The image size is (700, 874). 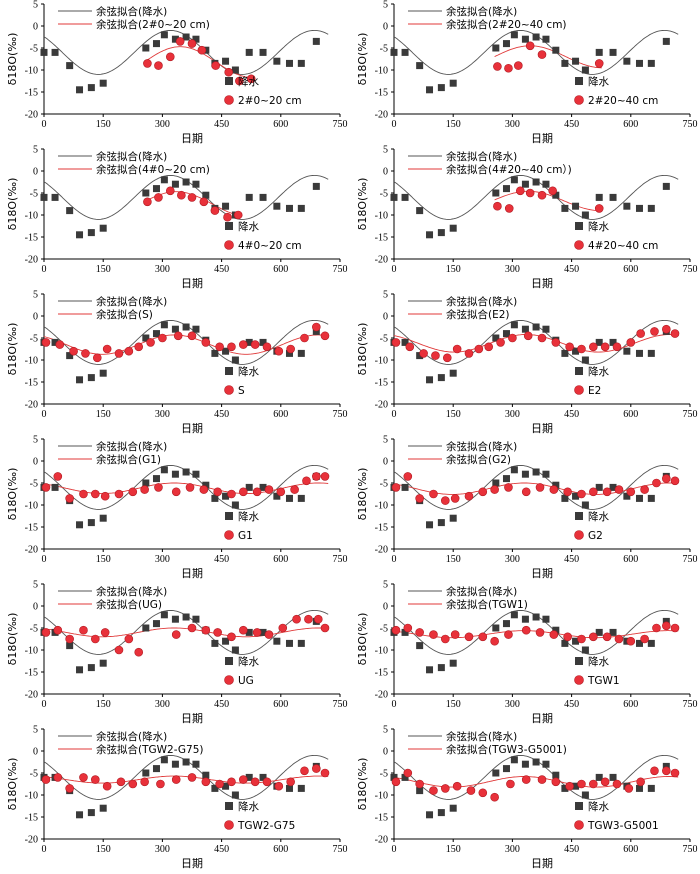 I want to click on legend-sample-label: G2, so click(x=595, y=536).